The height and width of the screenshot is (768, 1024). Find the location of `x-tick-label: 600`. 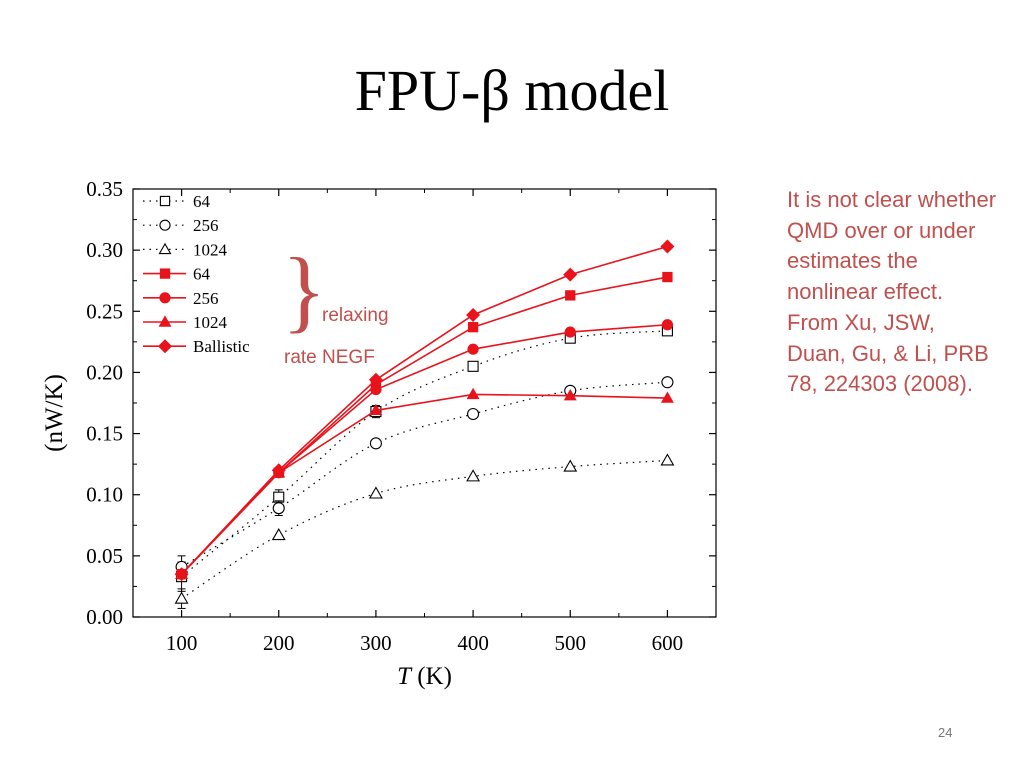

x-tick-label: 600 is located at coordinates (668, 643).